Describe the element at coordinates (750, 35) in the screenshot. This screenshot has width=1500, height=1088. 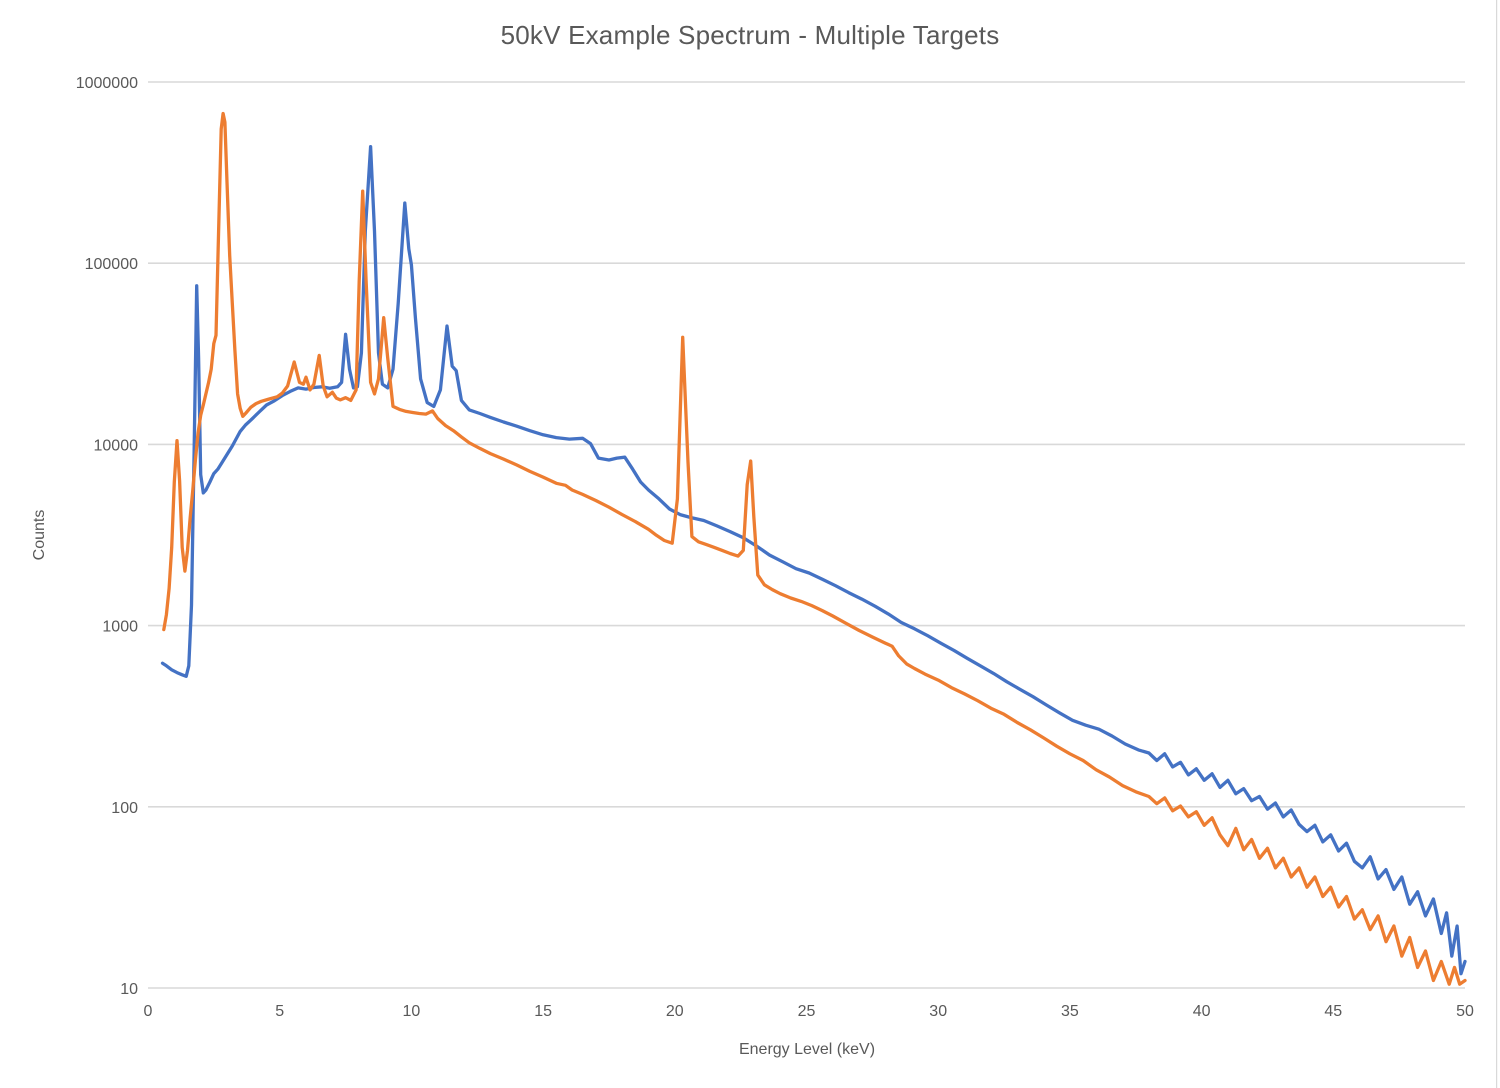
I see `chart-title: 50kV Example Spectrum - Multiple Targets` at that location.